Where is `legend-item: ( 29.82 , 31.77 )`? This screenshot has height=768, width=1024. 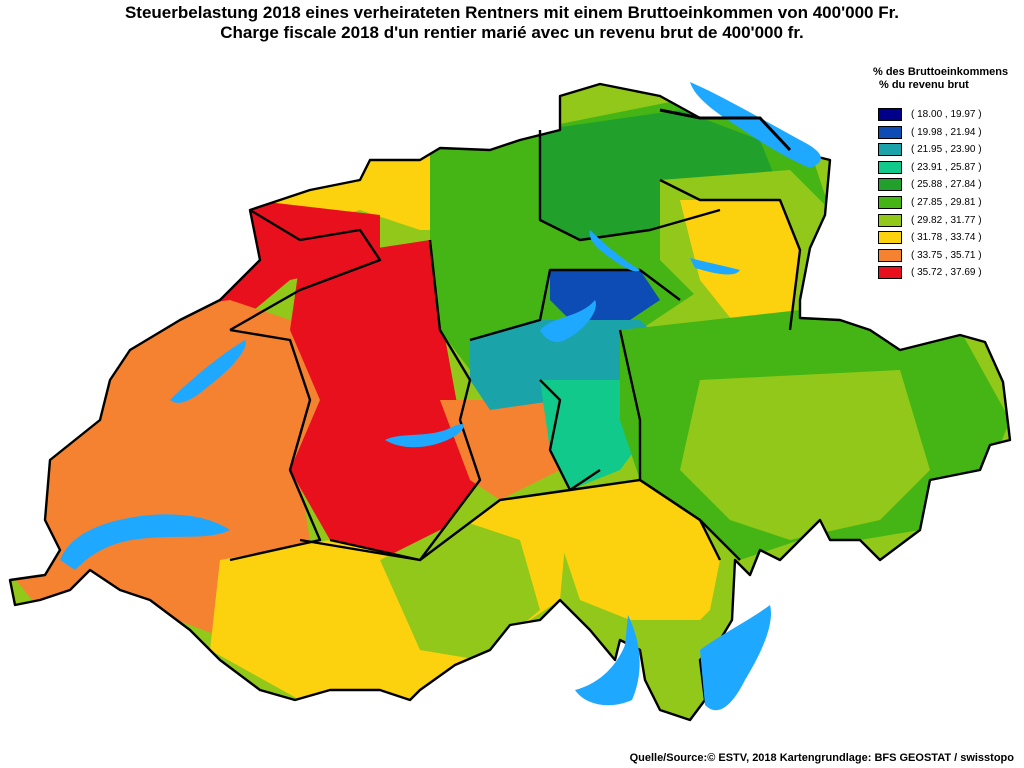
legend-item: ( 29.82 , 31.77 ) is located at coordinates (930, 220).